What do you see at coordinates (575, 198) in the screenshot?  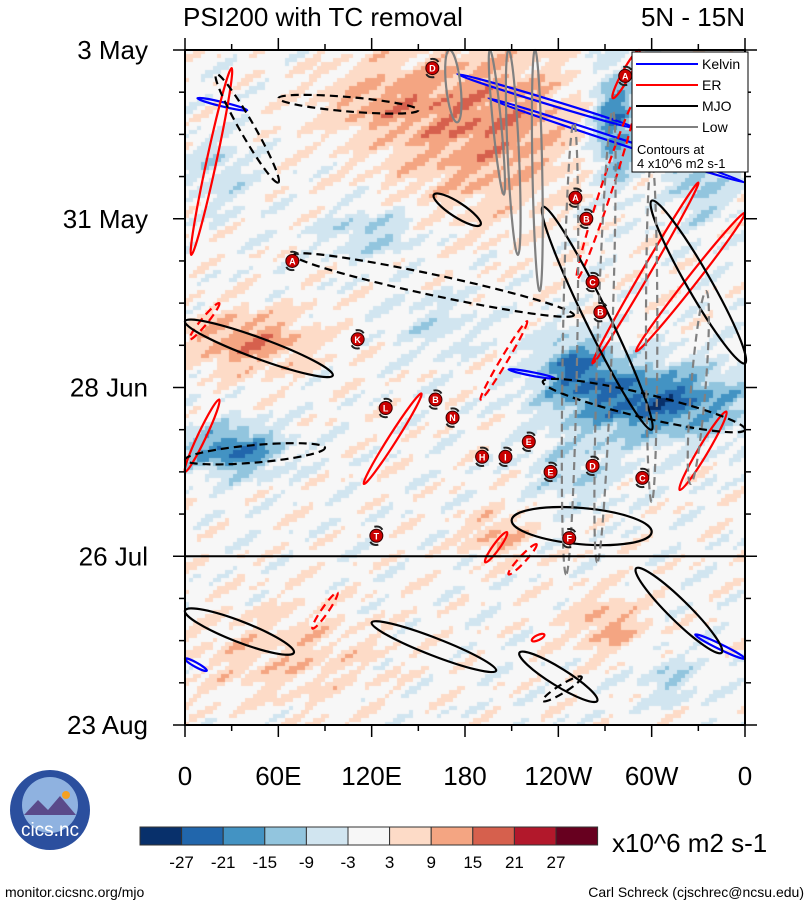 I see `tc-label: A` at bounding box center [575, 198].